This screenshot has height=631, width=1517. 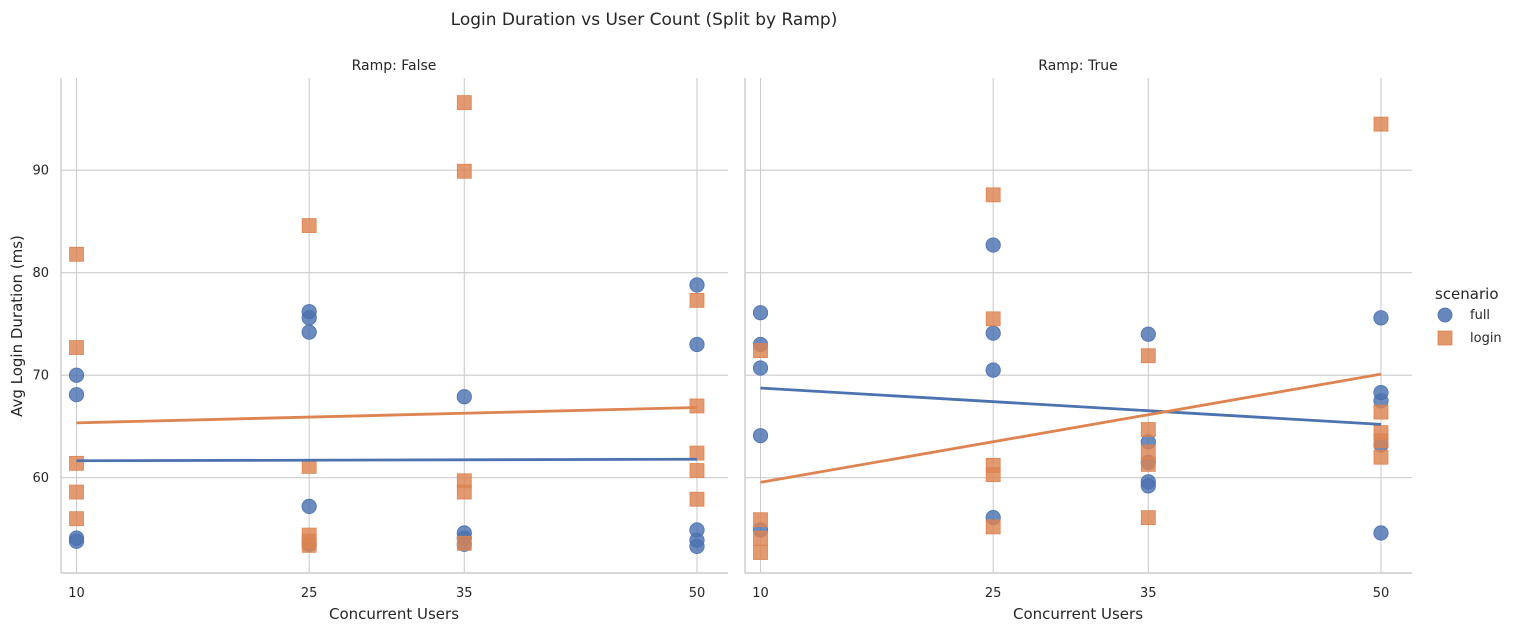 I want to click on facet-title-ramp-true: Ramp: True, so click(x=1077, y=66).